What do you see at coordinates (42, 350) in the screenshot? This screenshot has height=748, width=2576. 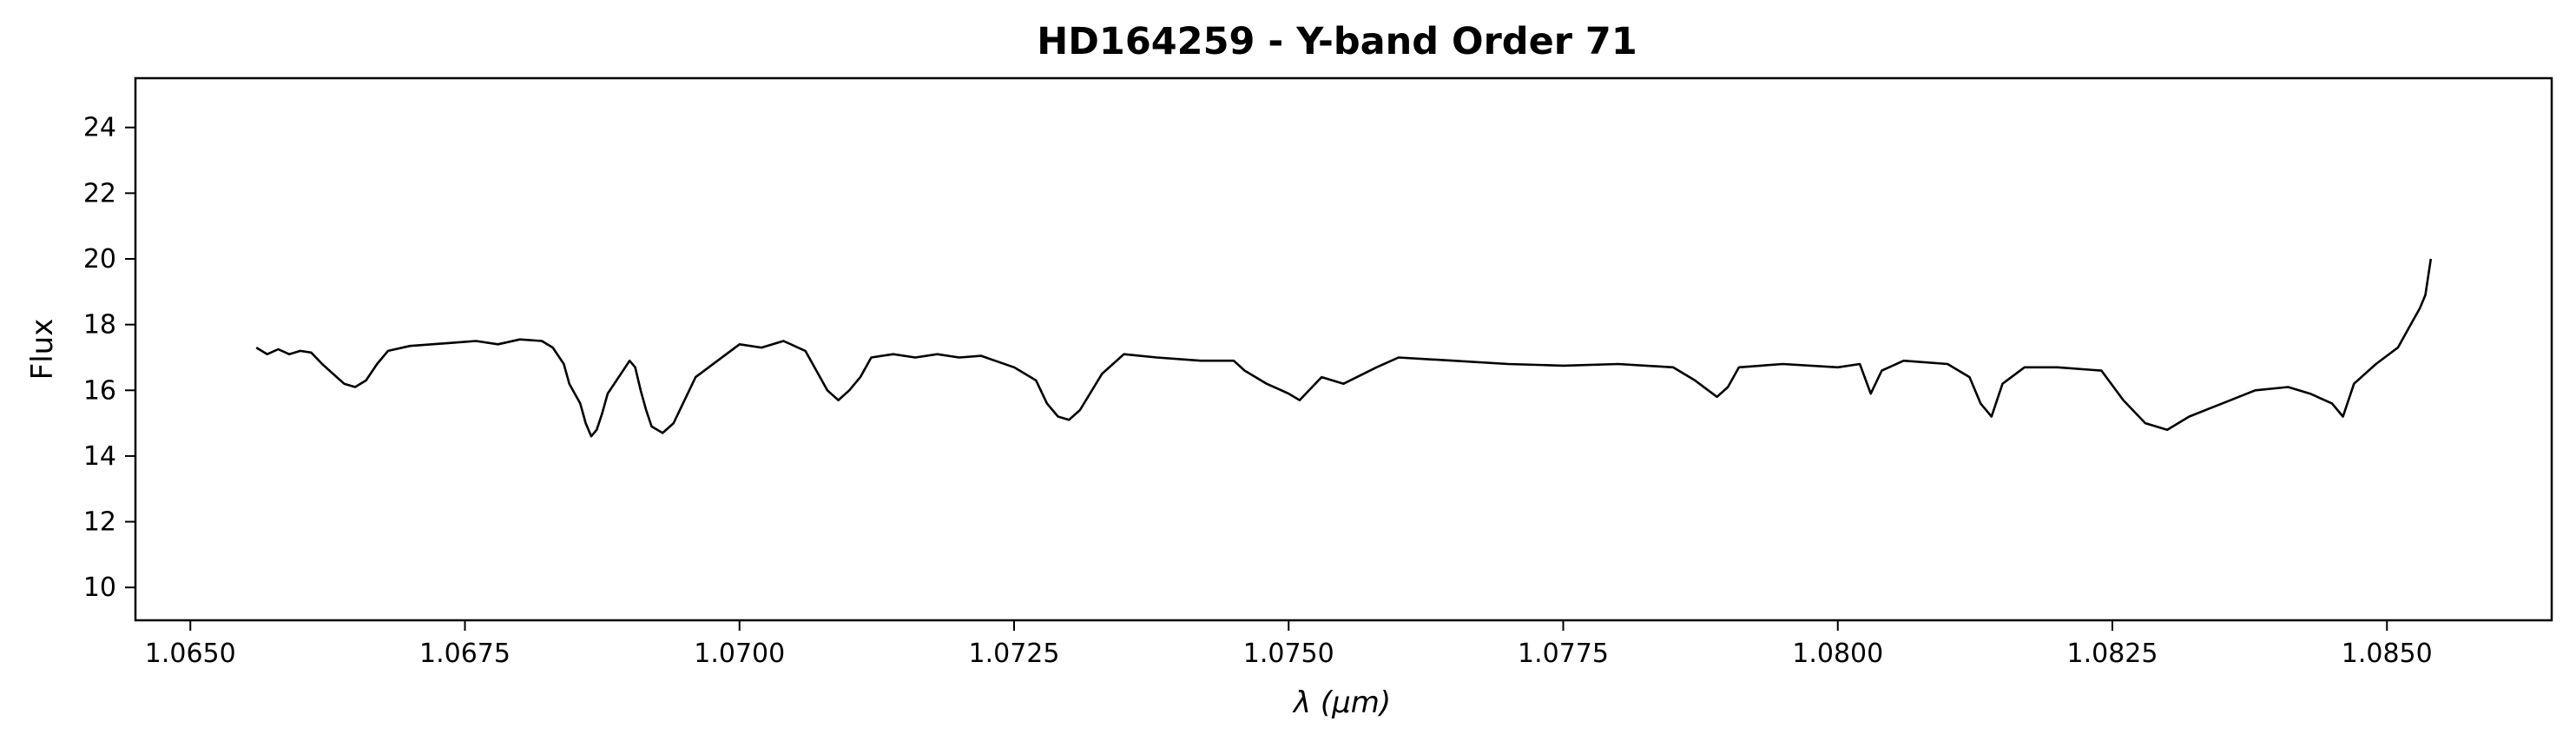 I see `y-axis-label: Flux` at bounding box center [42, 350].